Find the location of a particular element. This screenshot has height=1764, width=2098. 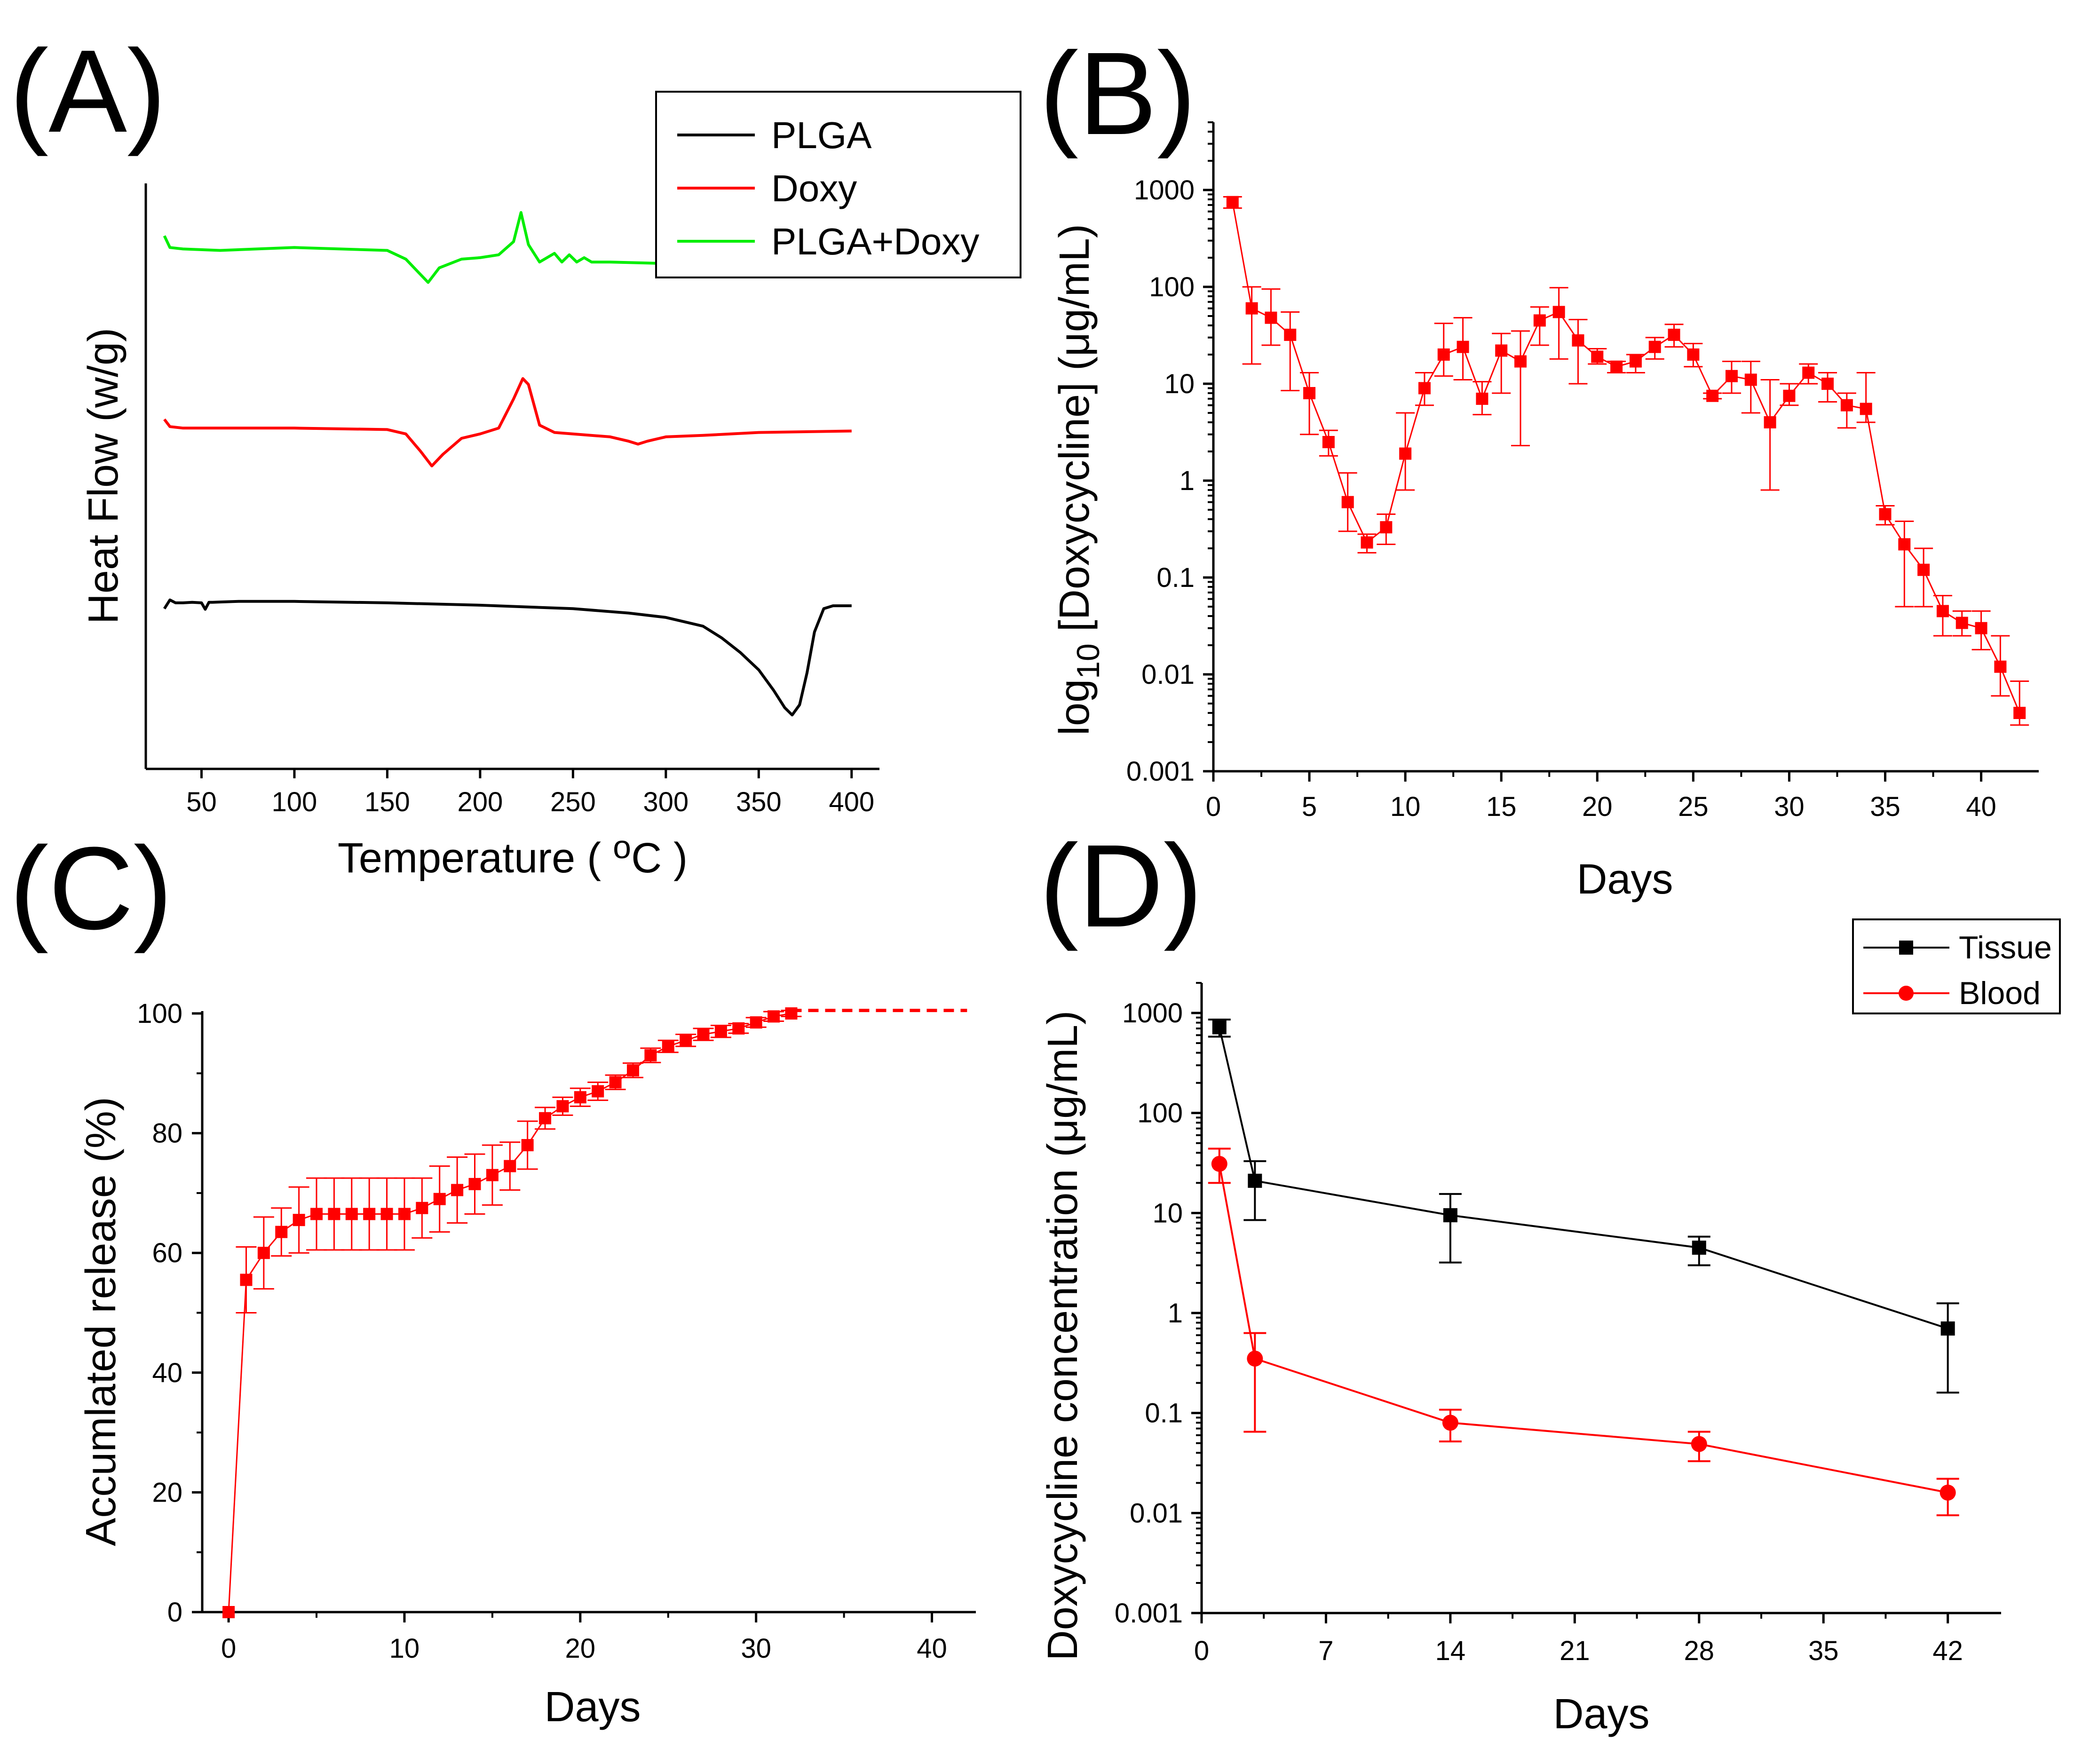

legend-label-blood: Blood is located at coordinates (2000, 993).